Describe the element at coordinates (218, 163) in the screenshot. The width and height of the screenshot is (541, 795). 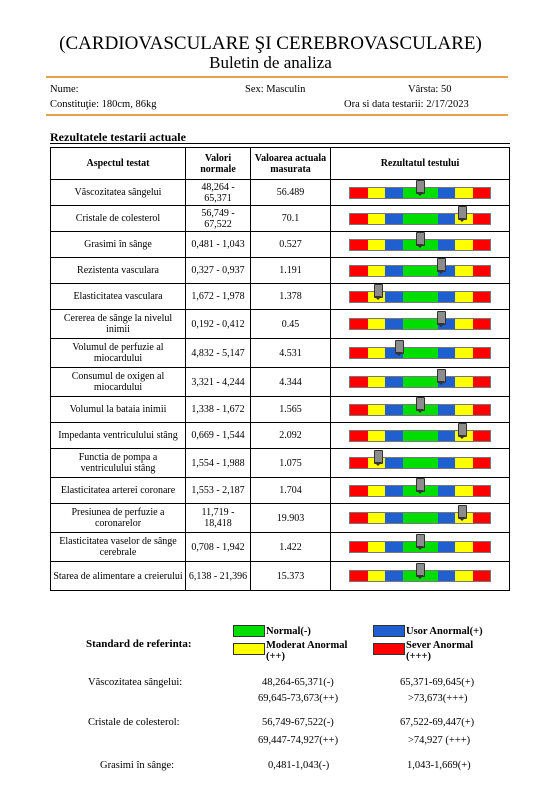
I see `header-normal-values: Valori normale` at that location.